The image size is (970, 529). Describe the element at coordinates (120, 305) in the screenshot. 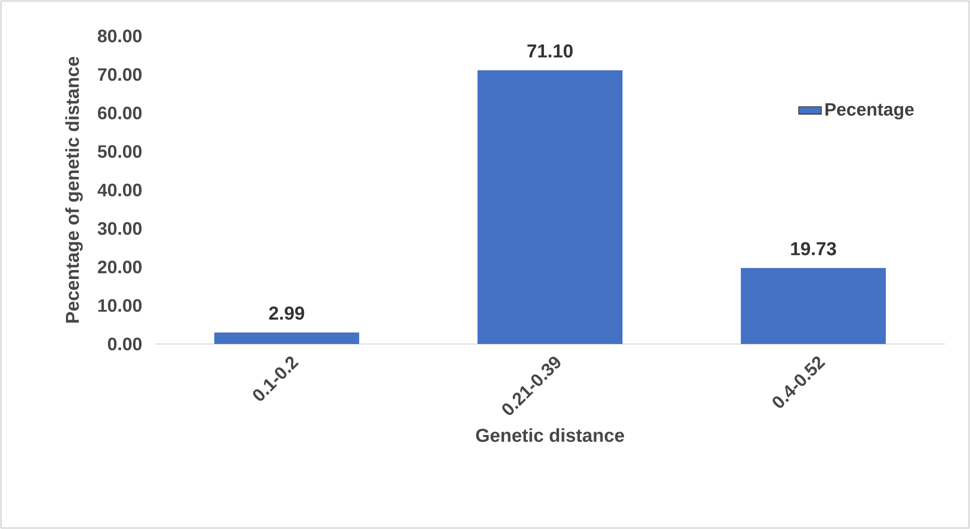

I see `y-tick-label: 10.00` at that location.